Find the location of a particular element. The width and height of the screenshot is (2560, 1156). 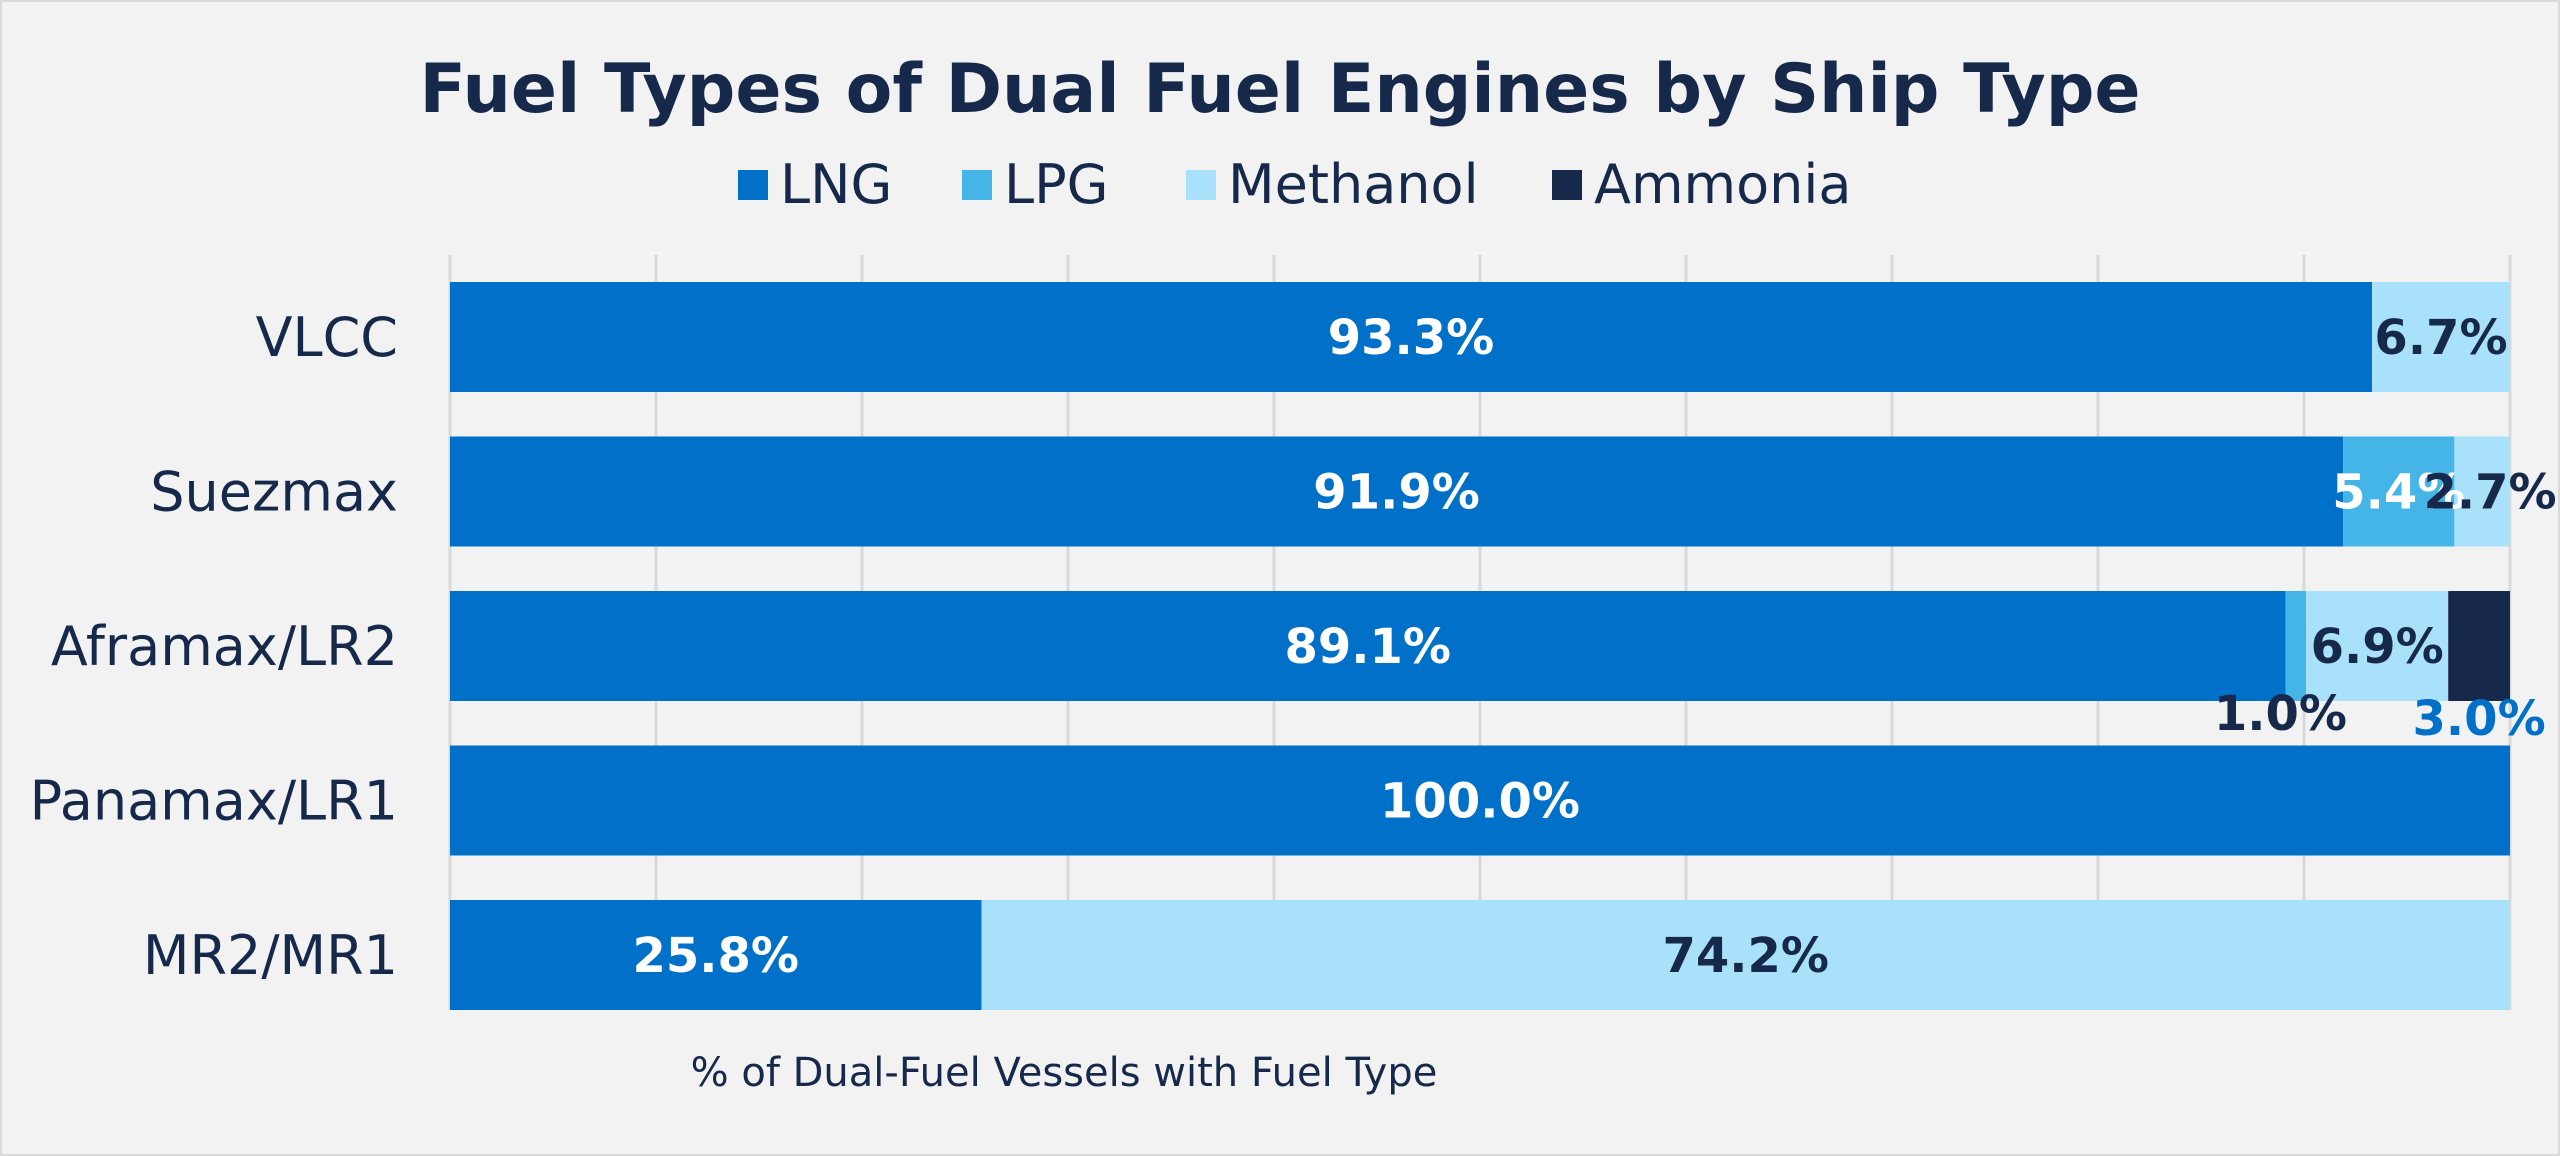

bar-vlcc-methanol is located at coordinates (2440, 337).